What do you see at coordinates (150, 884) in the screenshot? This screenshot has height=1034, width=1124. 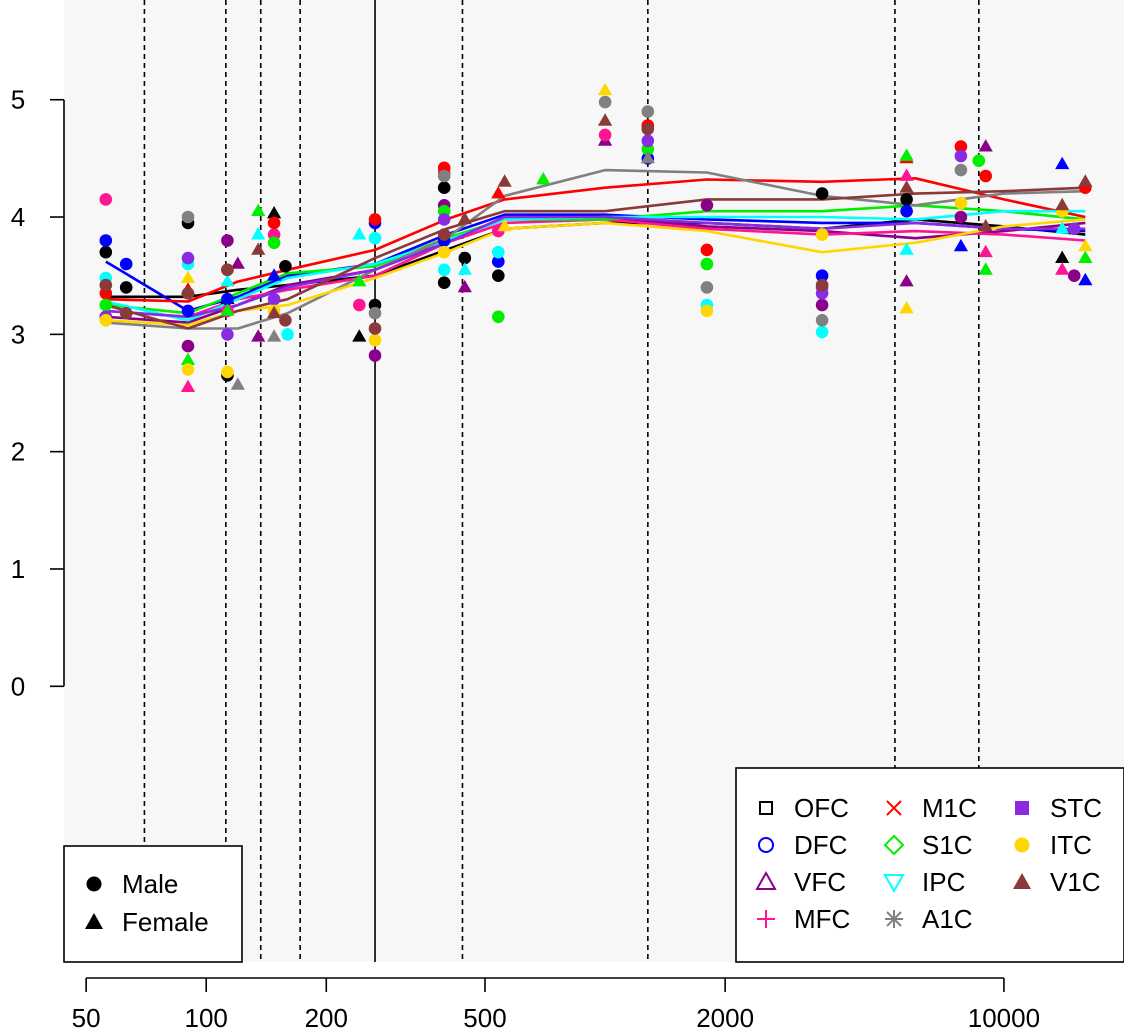 I see `legend-male-label: Male` at bounding box center [150, 884].